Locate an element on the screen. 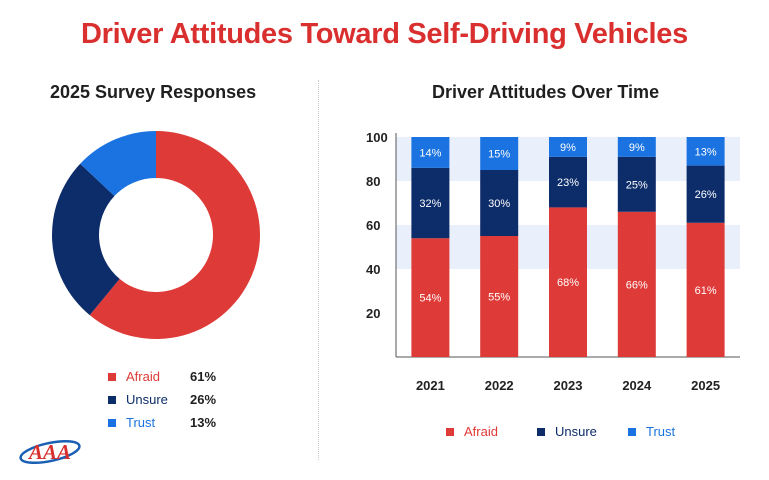 This screenshot has width=769, height=480. donut-legend-afraid: Afraid is located at coordinates (134, 376).